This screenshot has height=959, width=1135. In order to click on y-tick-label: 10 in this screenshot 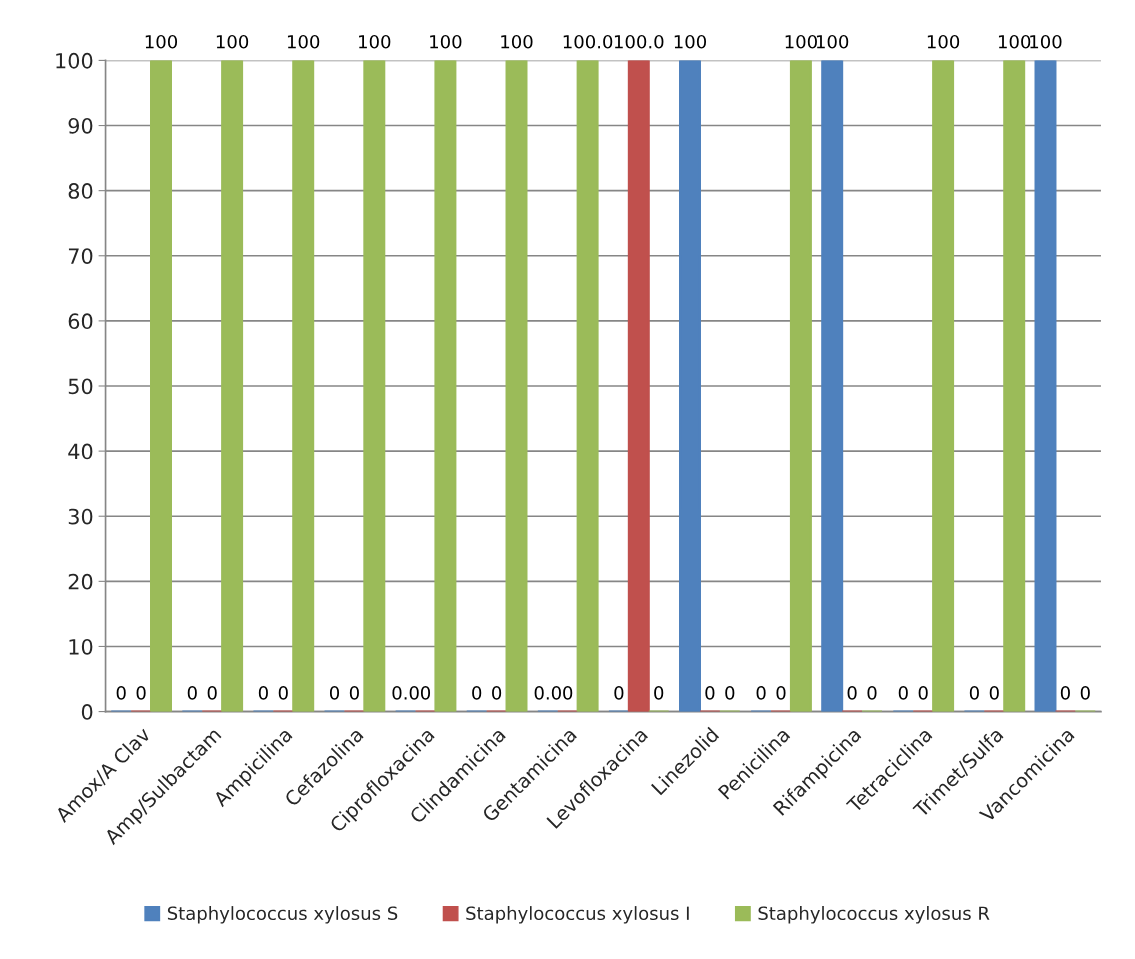, I will do `click(81, 646)`.